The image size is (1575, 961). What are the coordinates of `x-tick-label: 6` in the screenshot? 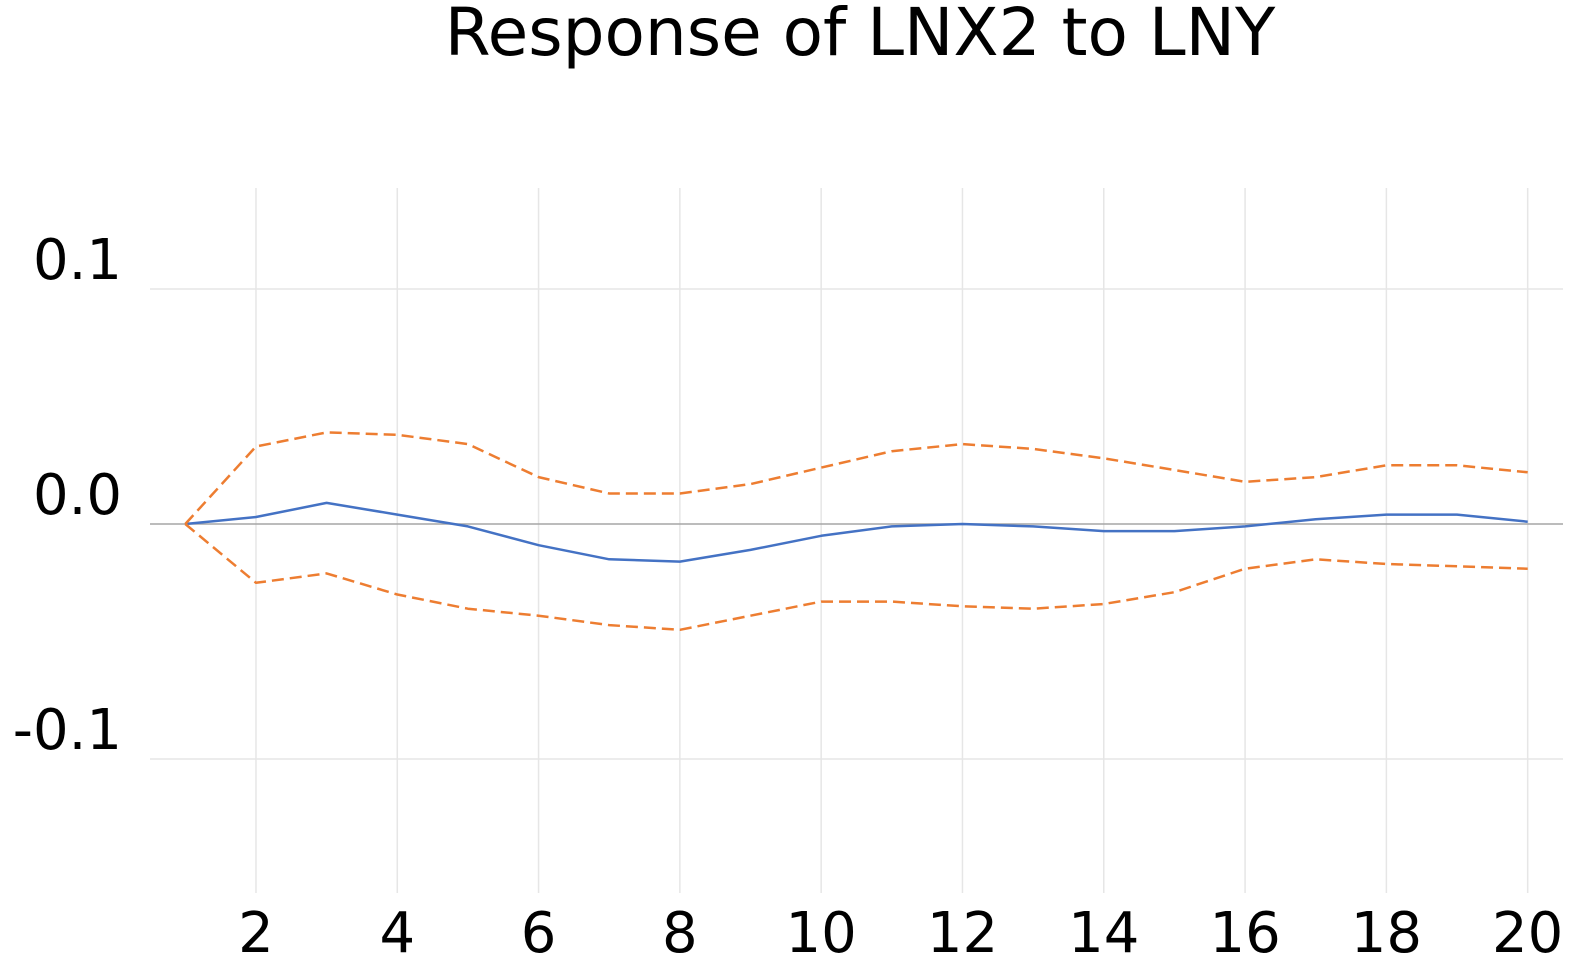 It's located at (539, 931).